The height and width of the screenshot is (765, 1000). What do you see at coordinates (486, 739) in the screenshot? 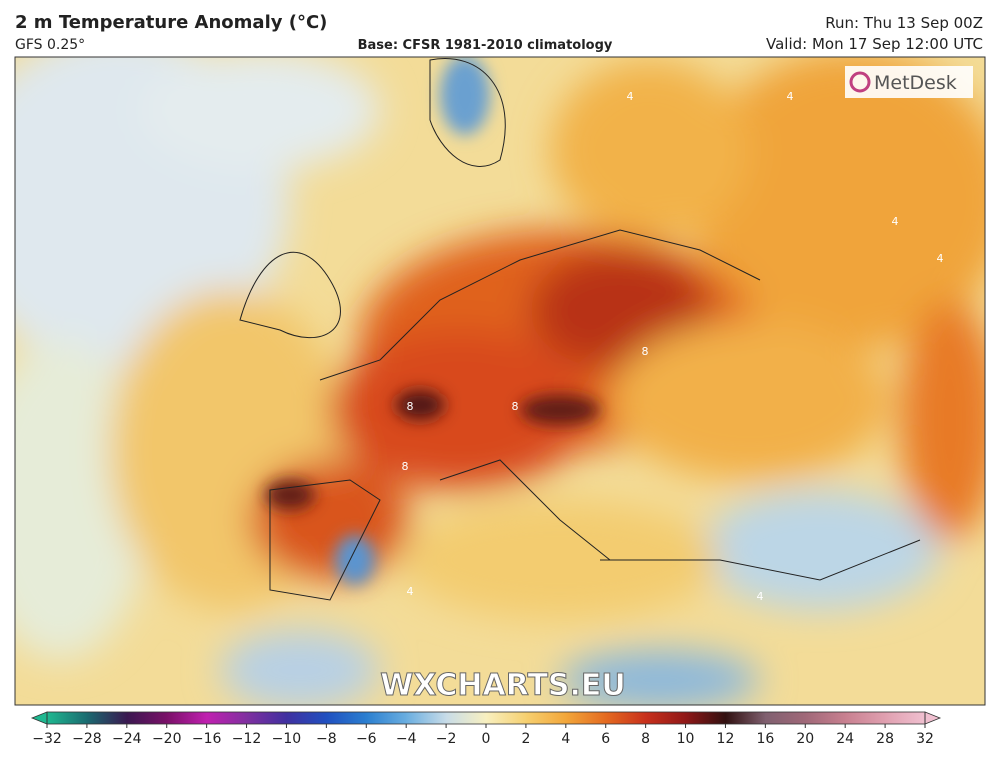
I see `colorbar-tick-label: 0` at bounding box center [486, 739].